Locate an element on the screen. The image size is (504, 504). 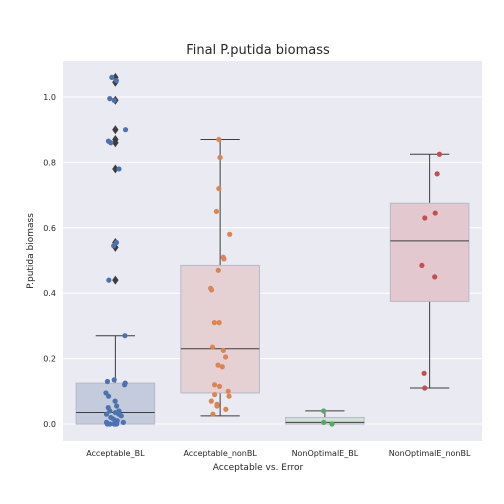
box-NonOptimalE_nonBL is located at coordinates (429, 271).